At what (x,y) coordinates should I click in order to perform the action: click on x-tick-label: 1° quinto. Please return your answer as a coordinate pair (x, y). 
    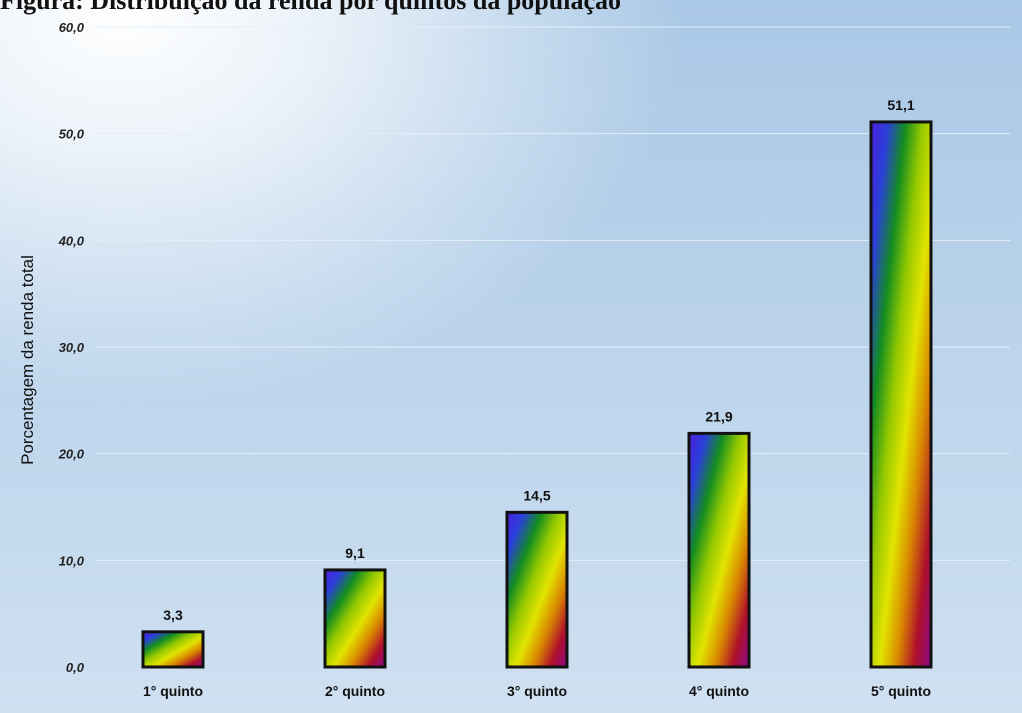
    Looking at the image, I should click on (173, 691).